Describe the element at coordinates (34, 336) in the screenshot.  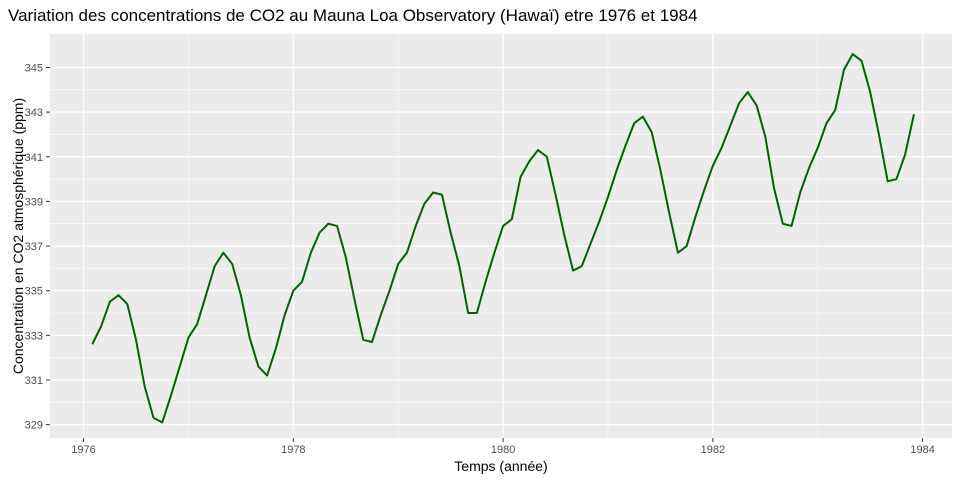
I see `y-tick-label: 333` at that location.